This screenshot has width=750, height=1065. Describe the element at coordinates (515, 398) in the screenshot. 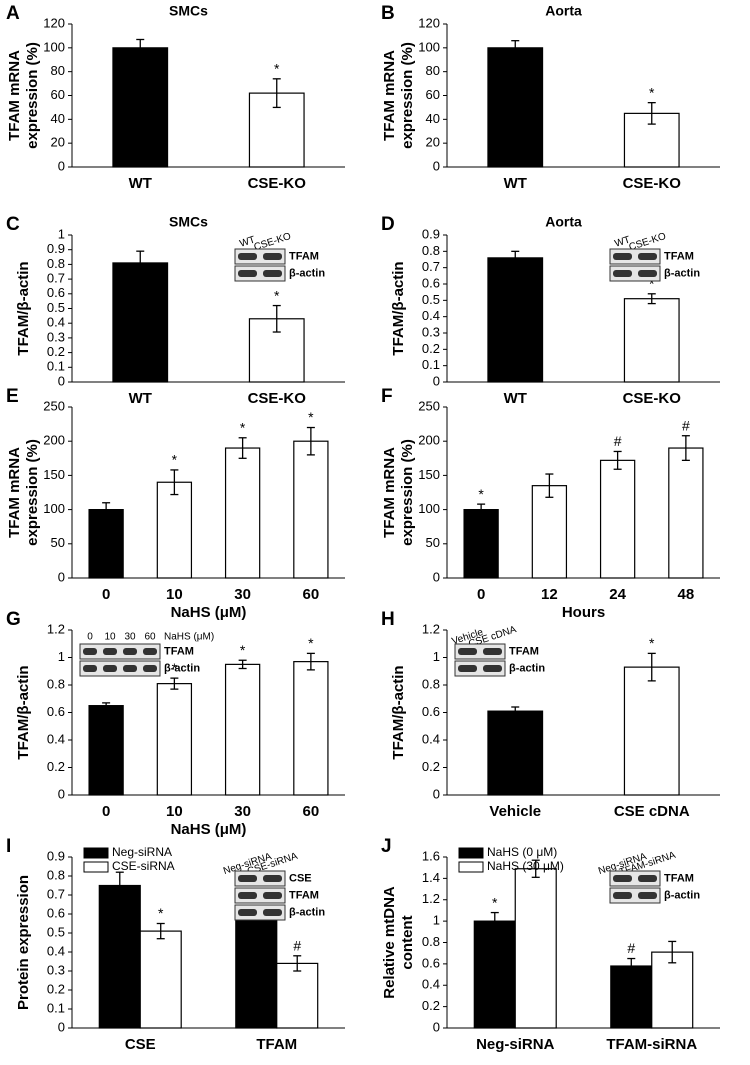

I see `x-tick-label: WT` at that location.